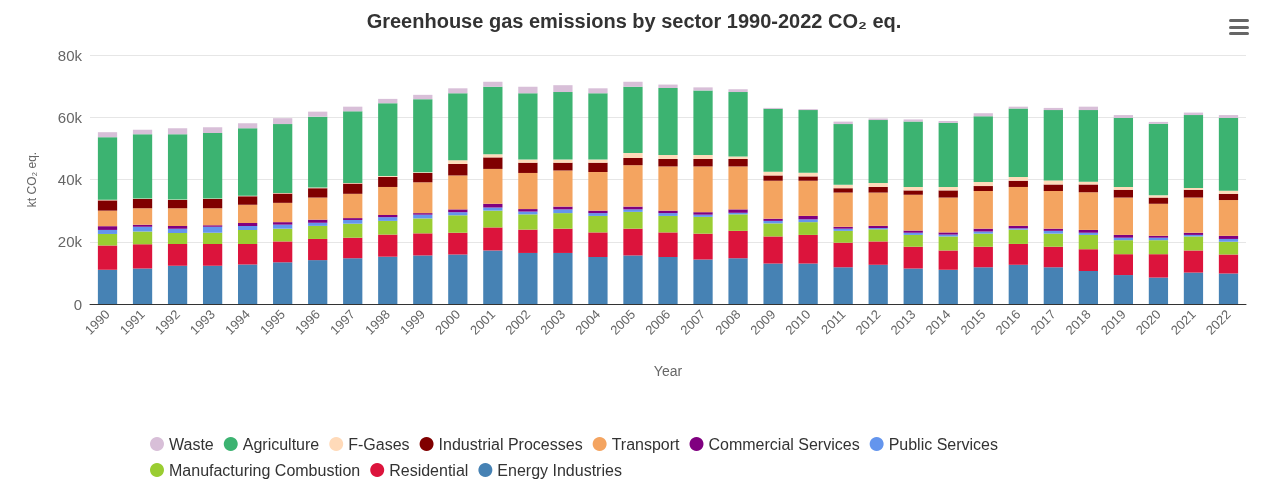 The image size is (1268, 487). What do you see at coordinates (668, 371) in the screenshot?
I see `x-axis-title: Year` at bounding box center [668, 371].